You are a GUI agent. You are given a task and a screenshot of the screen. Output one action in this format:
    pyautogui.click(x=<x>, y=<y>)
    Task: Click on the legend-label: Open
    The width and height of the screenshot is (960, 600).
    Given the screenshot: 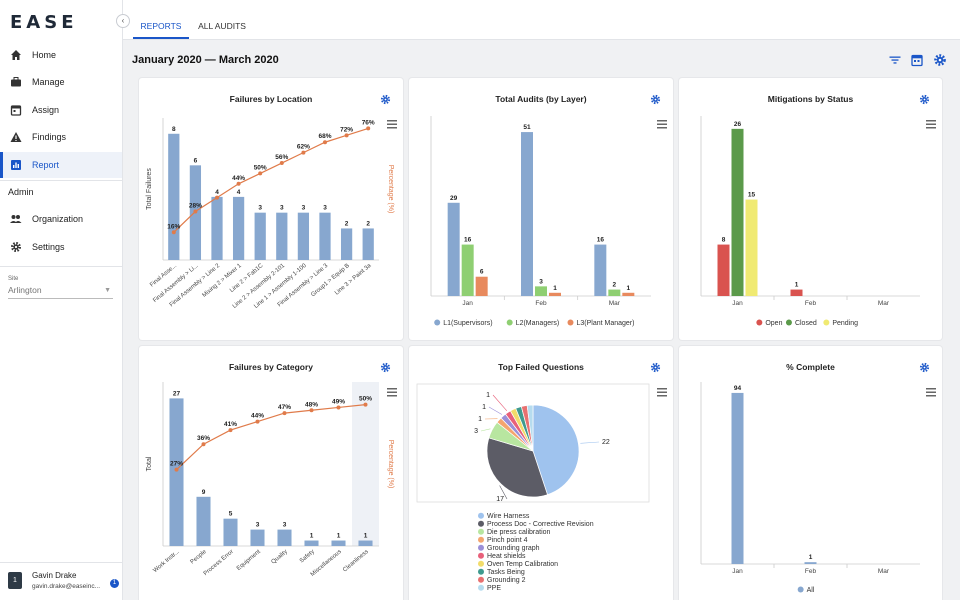 What is the action you would take?
    pyautogui.click(x=773, y=323)
    